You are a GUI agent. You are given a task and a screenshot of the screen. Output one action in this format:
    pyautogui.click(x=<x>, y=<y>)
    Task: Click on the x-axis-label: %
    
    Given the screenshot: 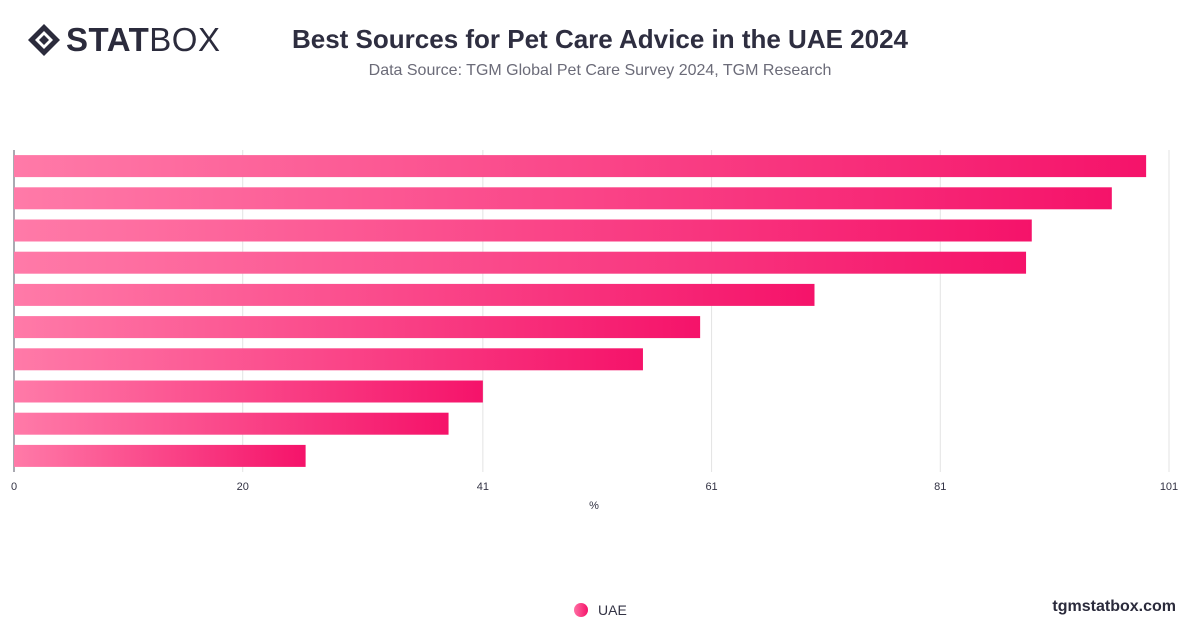 What is the action you would take?
    pyautogui.click(x=594, y=506)
    